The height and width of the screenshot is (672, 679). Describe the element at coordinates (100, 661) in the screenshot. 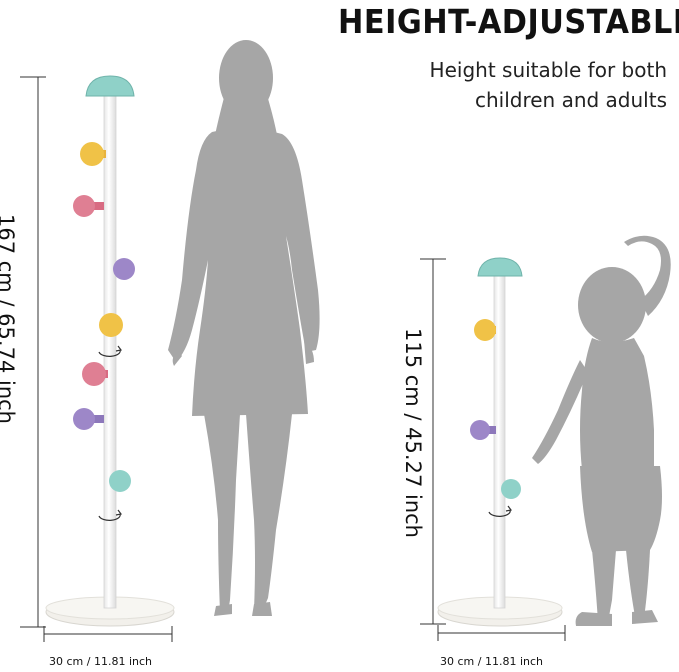

I see `adult-width-label: 30 cm / 11.81 inch` at that location.